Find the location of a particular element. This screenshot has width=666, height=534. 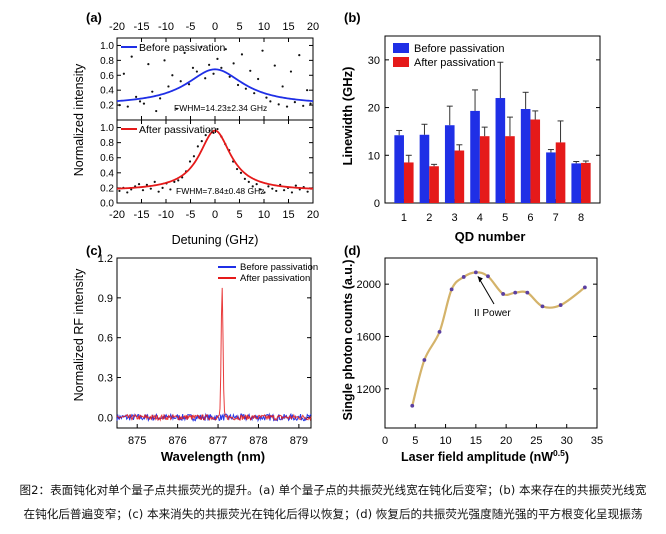

arrow-head is located at coordinates (480, 279).